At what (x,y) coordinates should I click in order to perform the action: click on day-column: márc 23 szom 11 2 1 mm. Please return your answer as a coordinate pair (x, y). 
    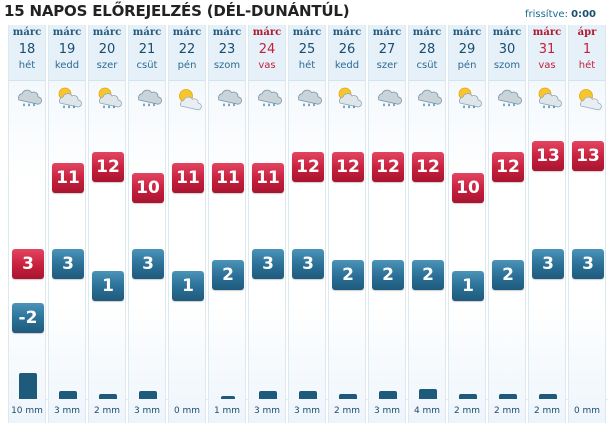
    Looking at the image, I should click on (227, 224).